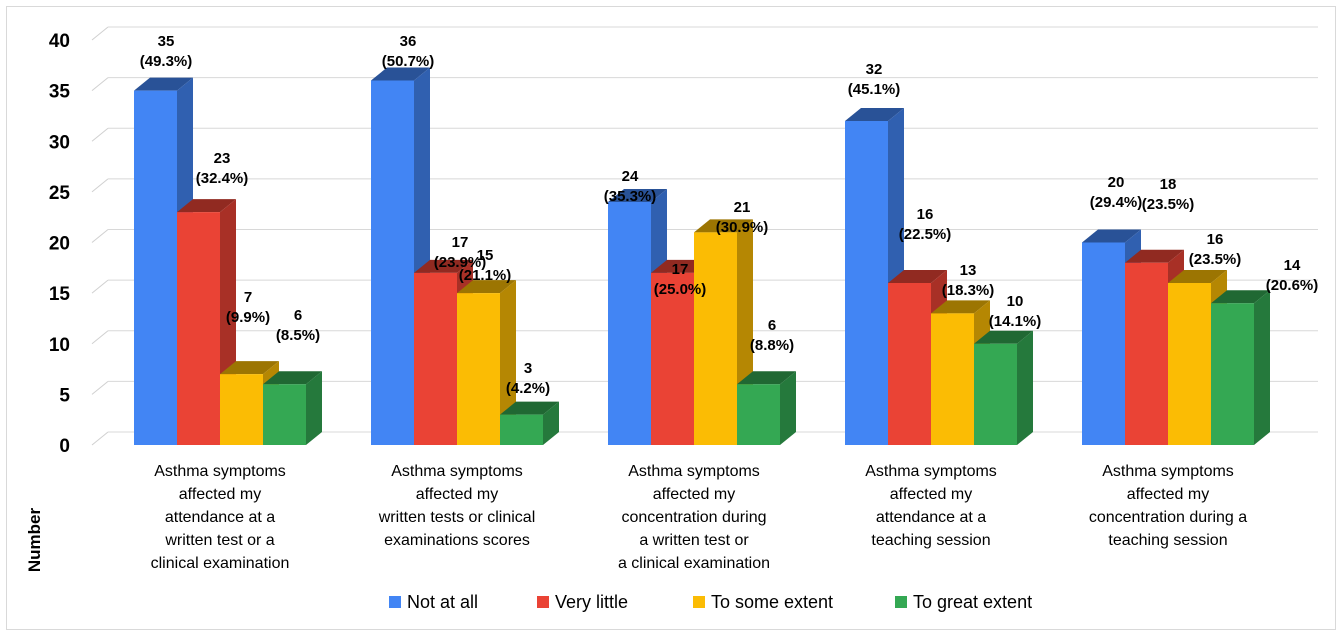 This screenshot has height=638, width=1343. Describe the element at coordinates (694, 563) in the screenshot. I see `category-label-line: a clinical examination` at that location.